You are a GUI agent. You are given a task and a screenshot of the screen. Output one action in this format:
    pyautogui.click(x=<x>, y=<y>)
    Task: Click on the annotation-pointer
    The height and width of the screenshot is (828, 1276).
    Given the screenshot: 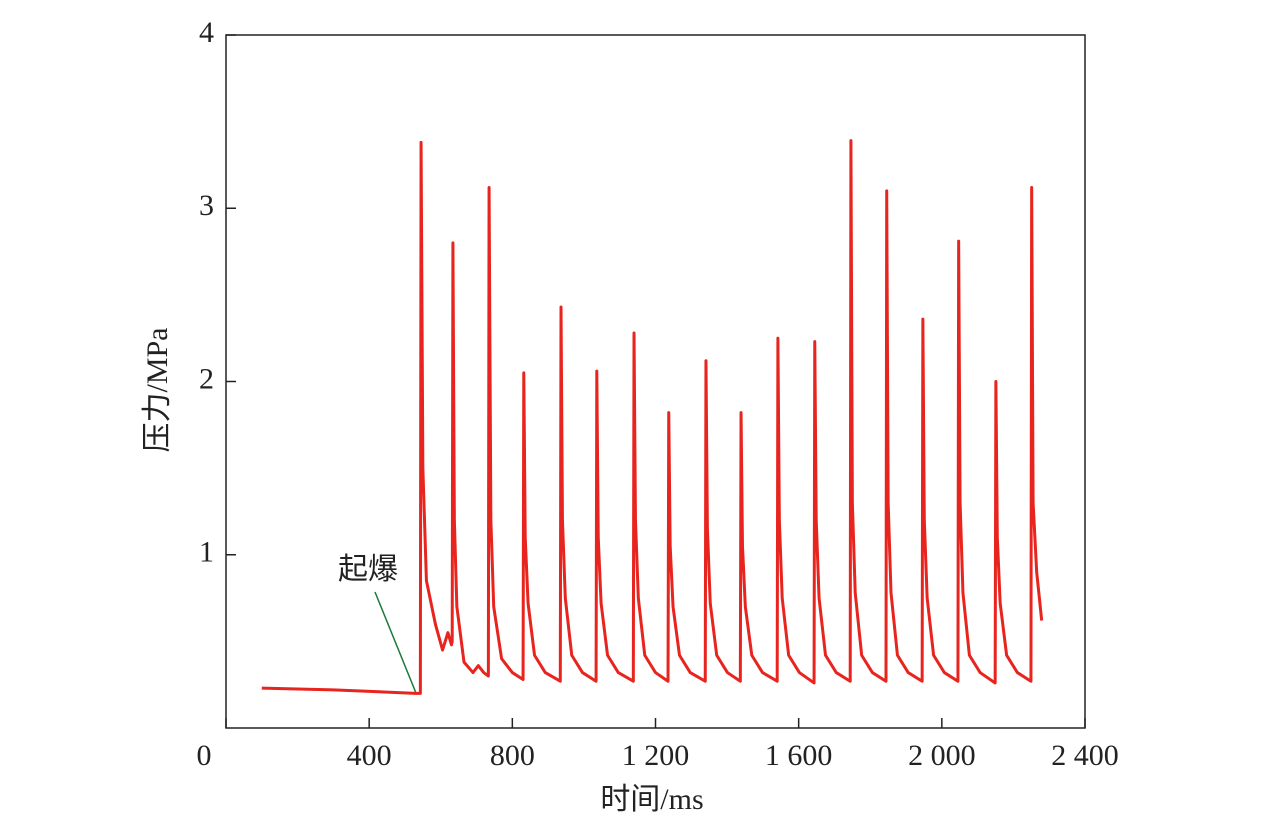 What is the action you would take?
    pyautogui.click(x=395, y=642)
    